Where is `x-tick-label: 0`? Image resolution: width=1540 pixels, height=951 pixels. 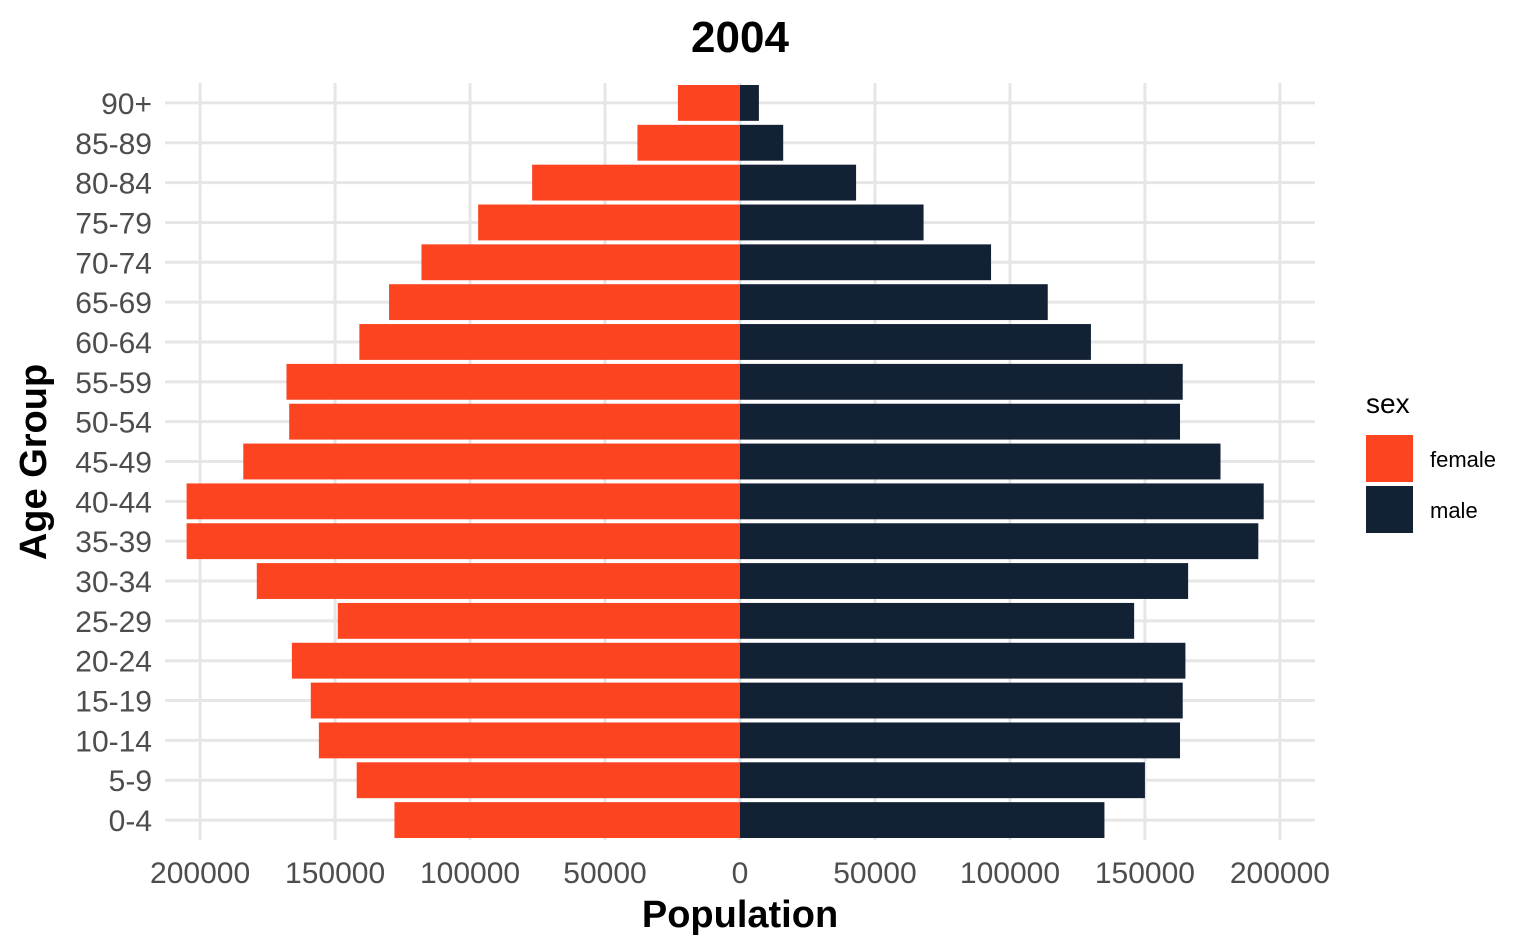
x-tick-label: 0 is located at coordinates (740, 873).